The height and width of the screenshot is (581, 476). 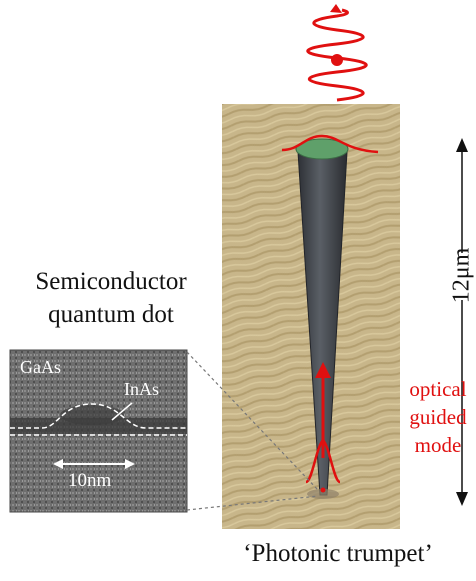 I want to click on top-mode-profile, so click(x=330, y=144).